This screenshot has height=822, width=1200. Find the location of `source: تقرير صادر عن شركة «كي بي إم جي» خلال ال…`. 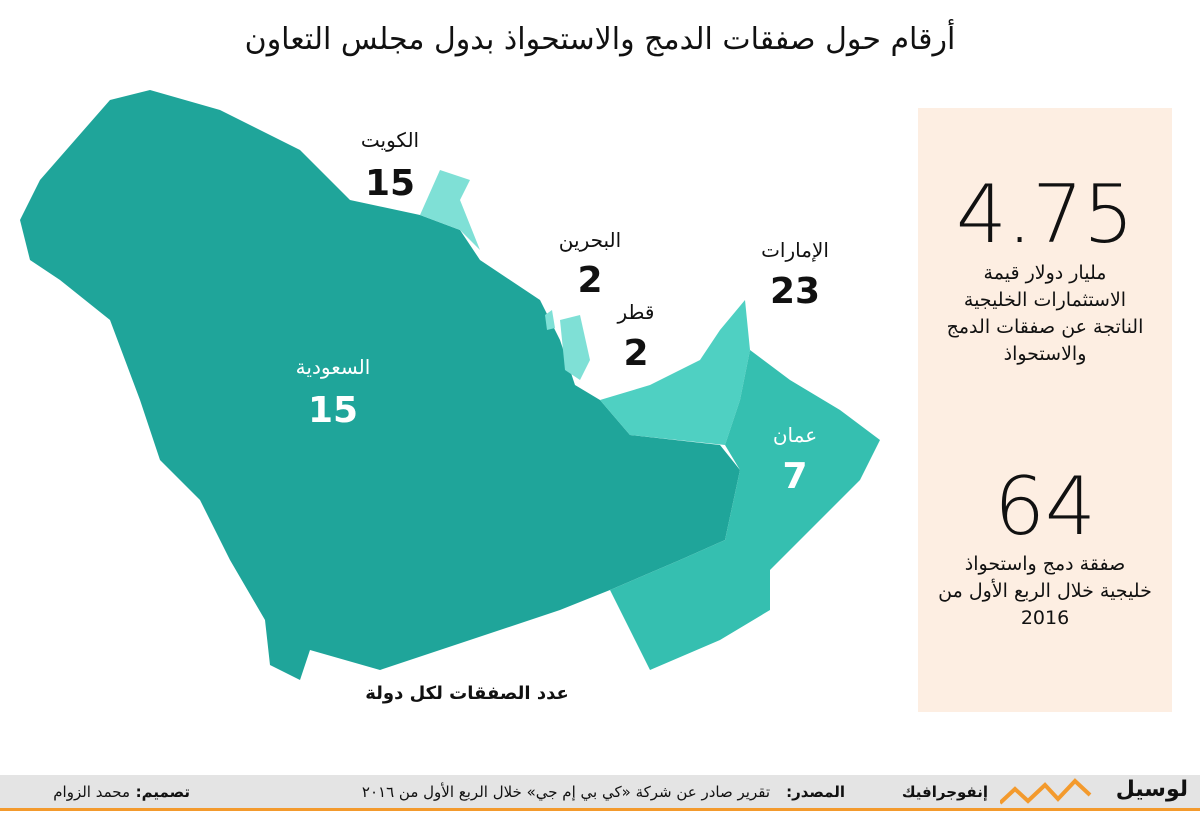

source: تقرير صادر عن شركة «كي بي إم جي» خلال ال… is located at coordinates (565, 792).